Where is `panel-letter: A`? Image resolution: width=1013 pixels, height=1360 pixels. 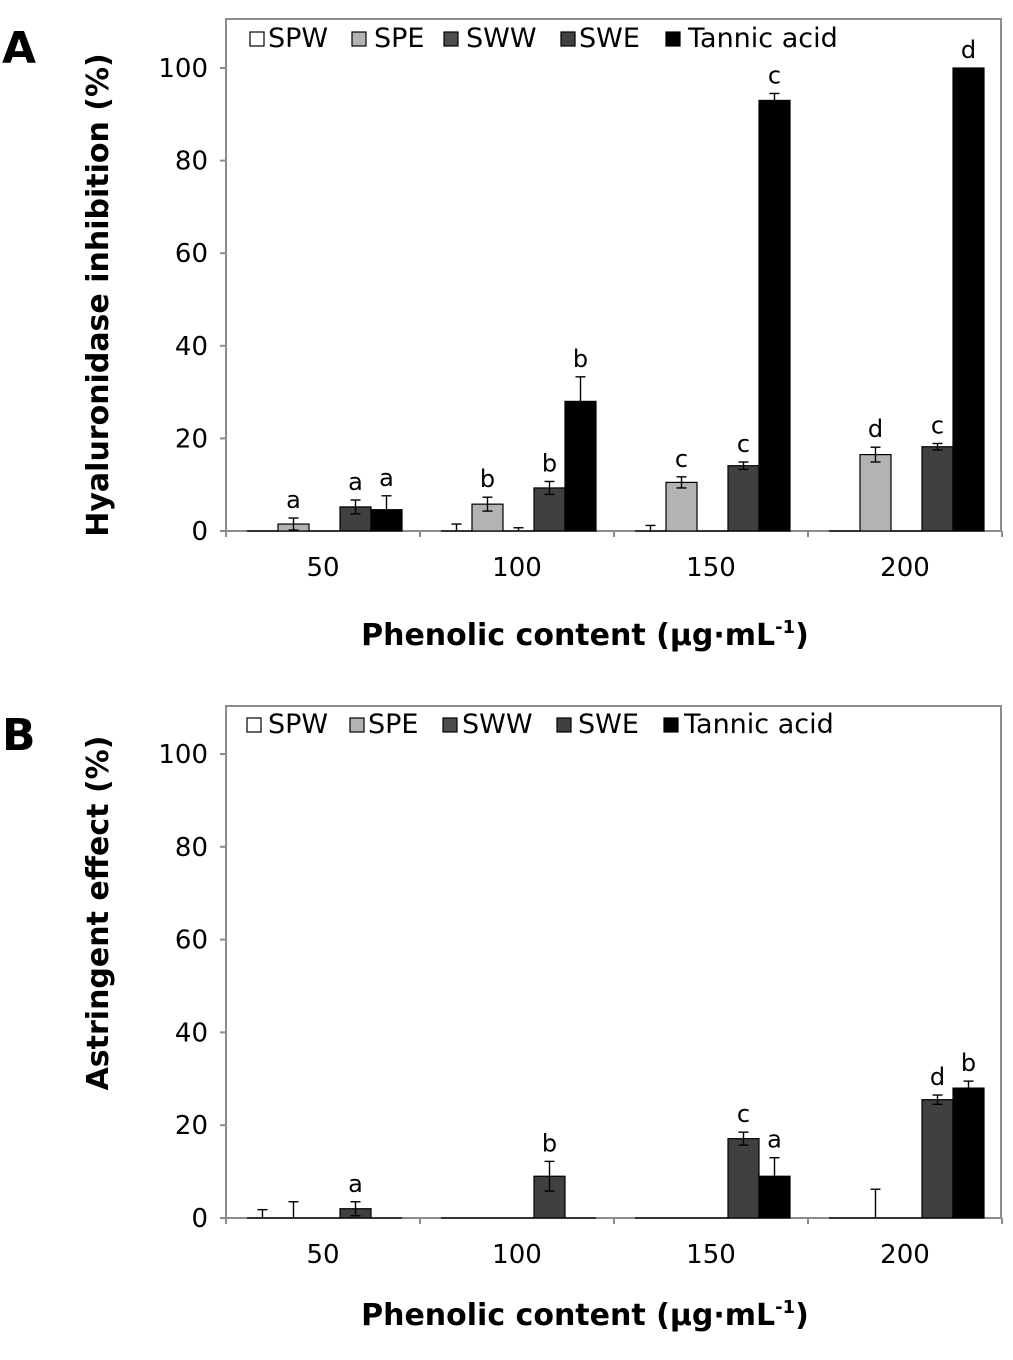 panel-letter: A is located at coordinates (19, 48).